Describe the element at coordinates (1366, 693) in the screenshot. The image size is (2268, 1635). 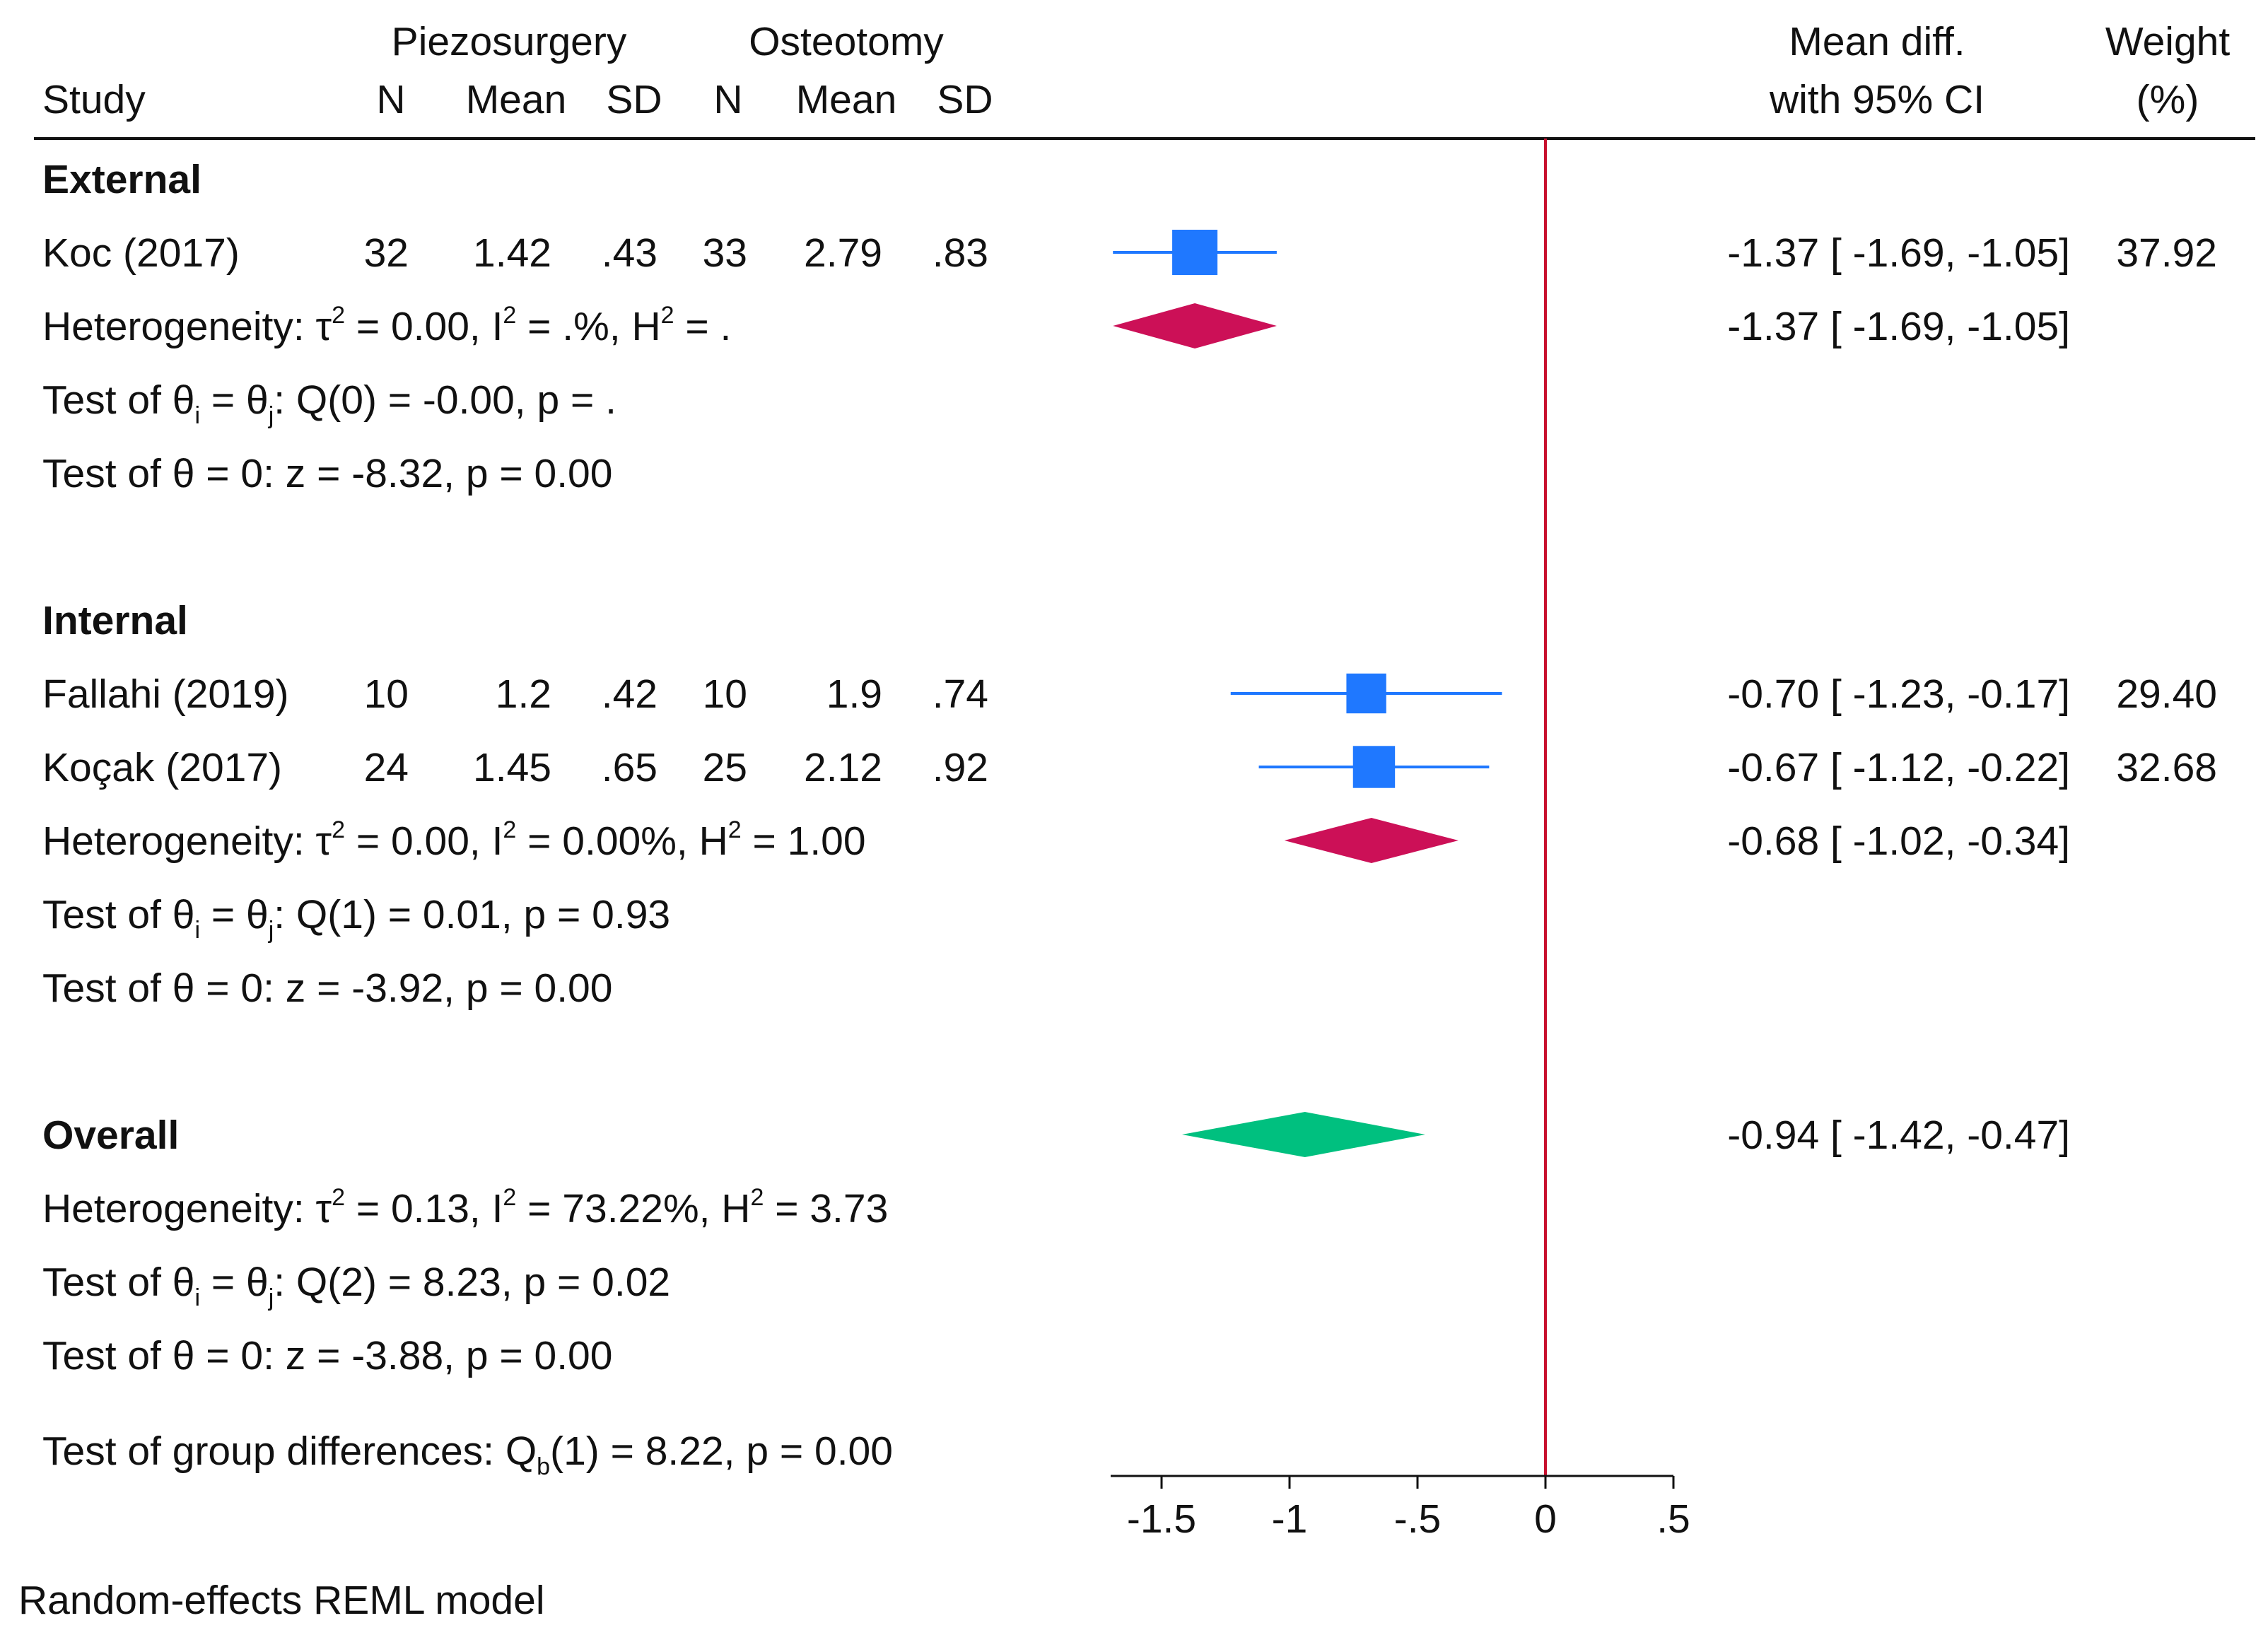
I see `subgroup-2-study-1-marker` at that location.